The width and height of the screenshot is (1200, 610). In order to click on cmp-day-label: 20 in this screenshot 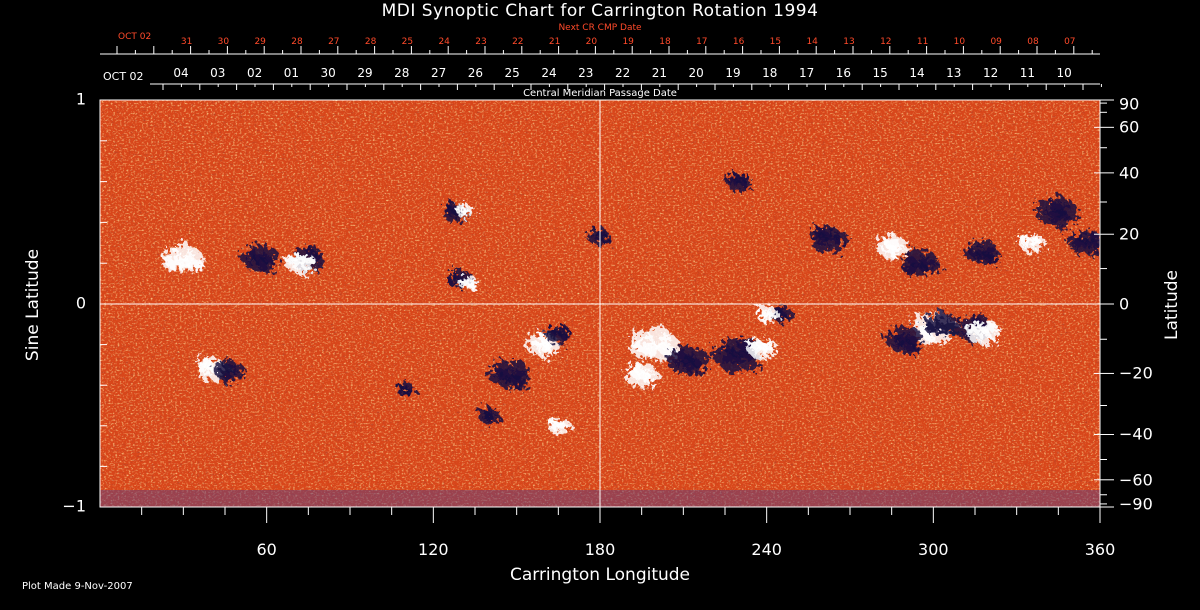, I will do `click(696, 73)`.